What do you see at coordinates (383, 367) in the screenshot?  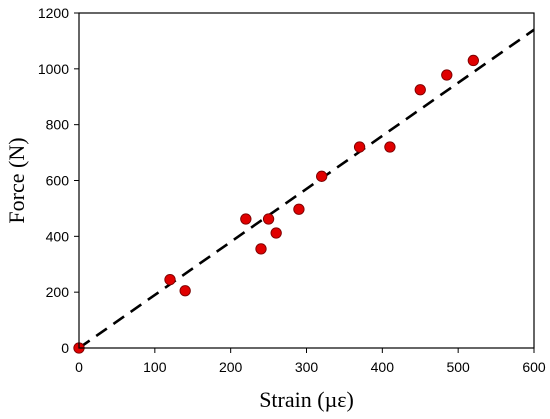 I see `x-tick-label: 400` at bounding box center [383, 367].